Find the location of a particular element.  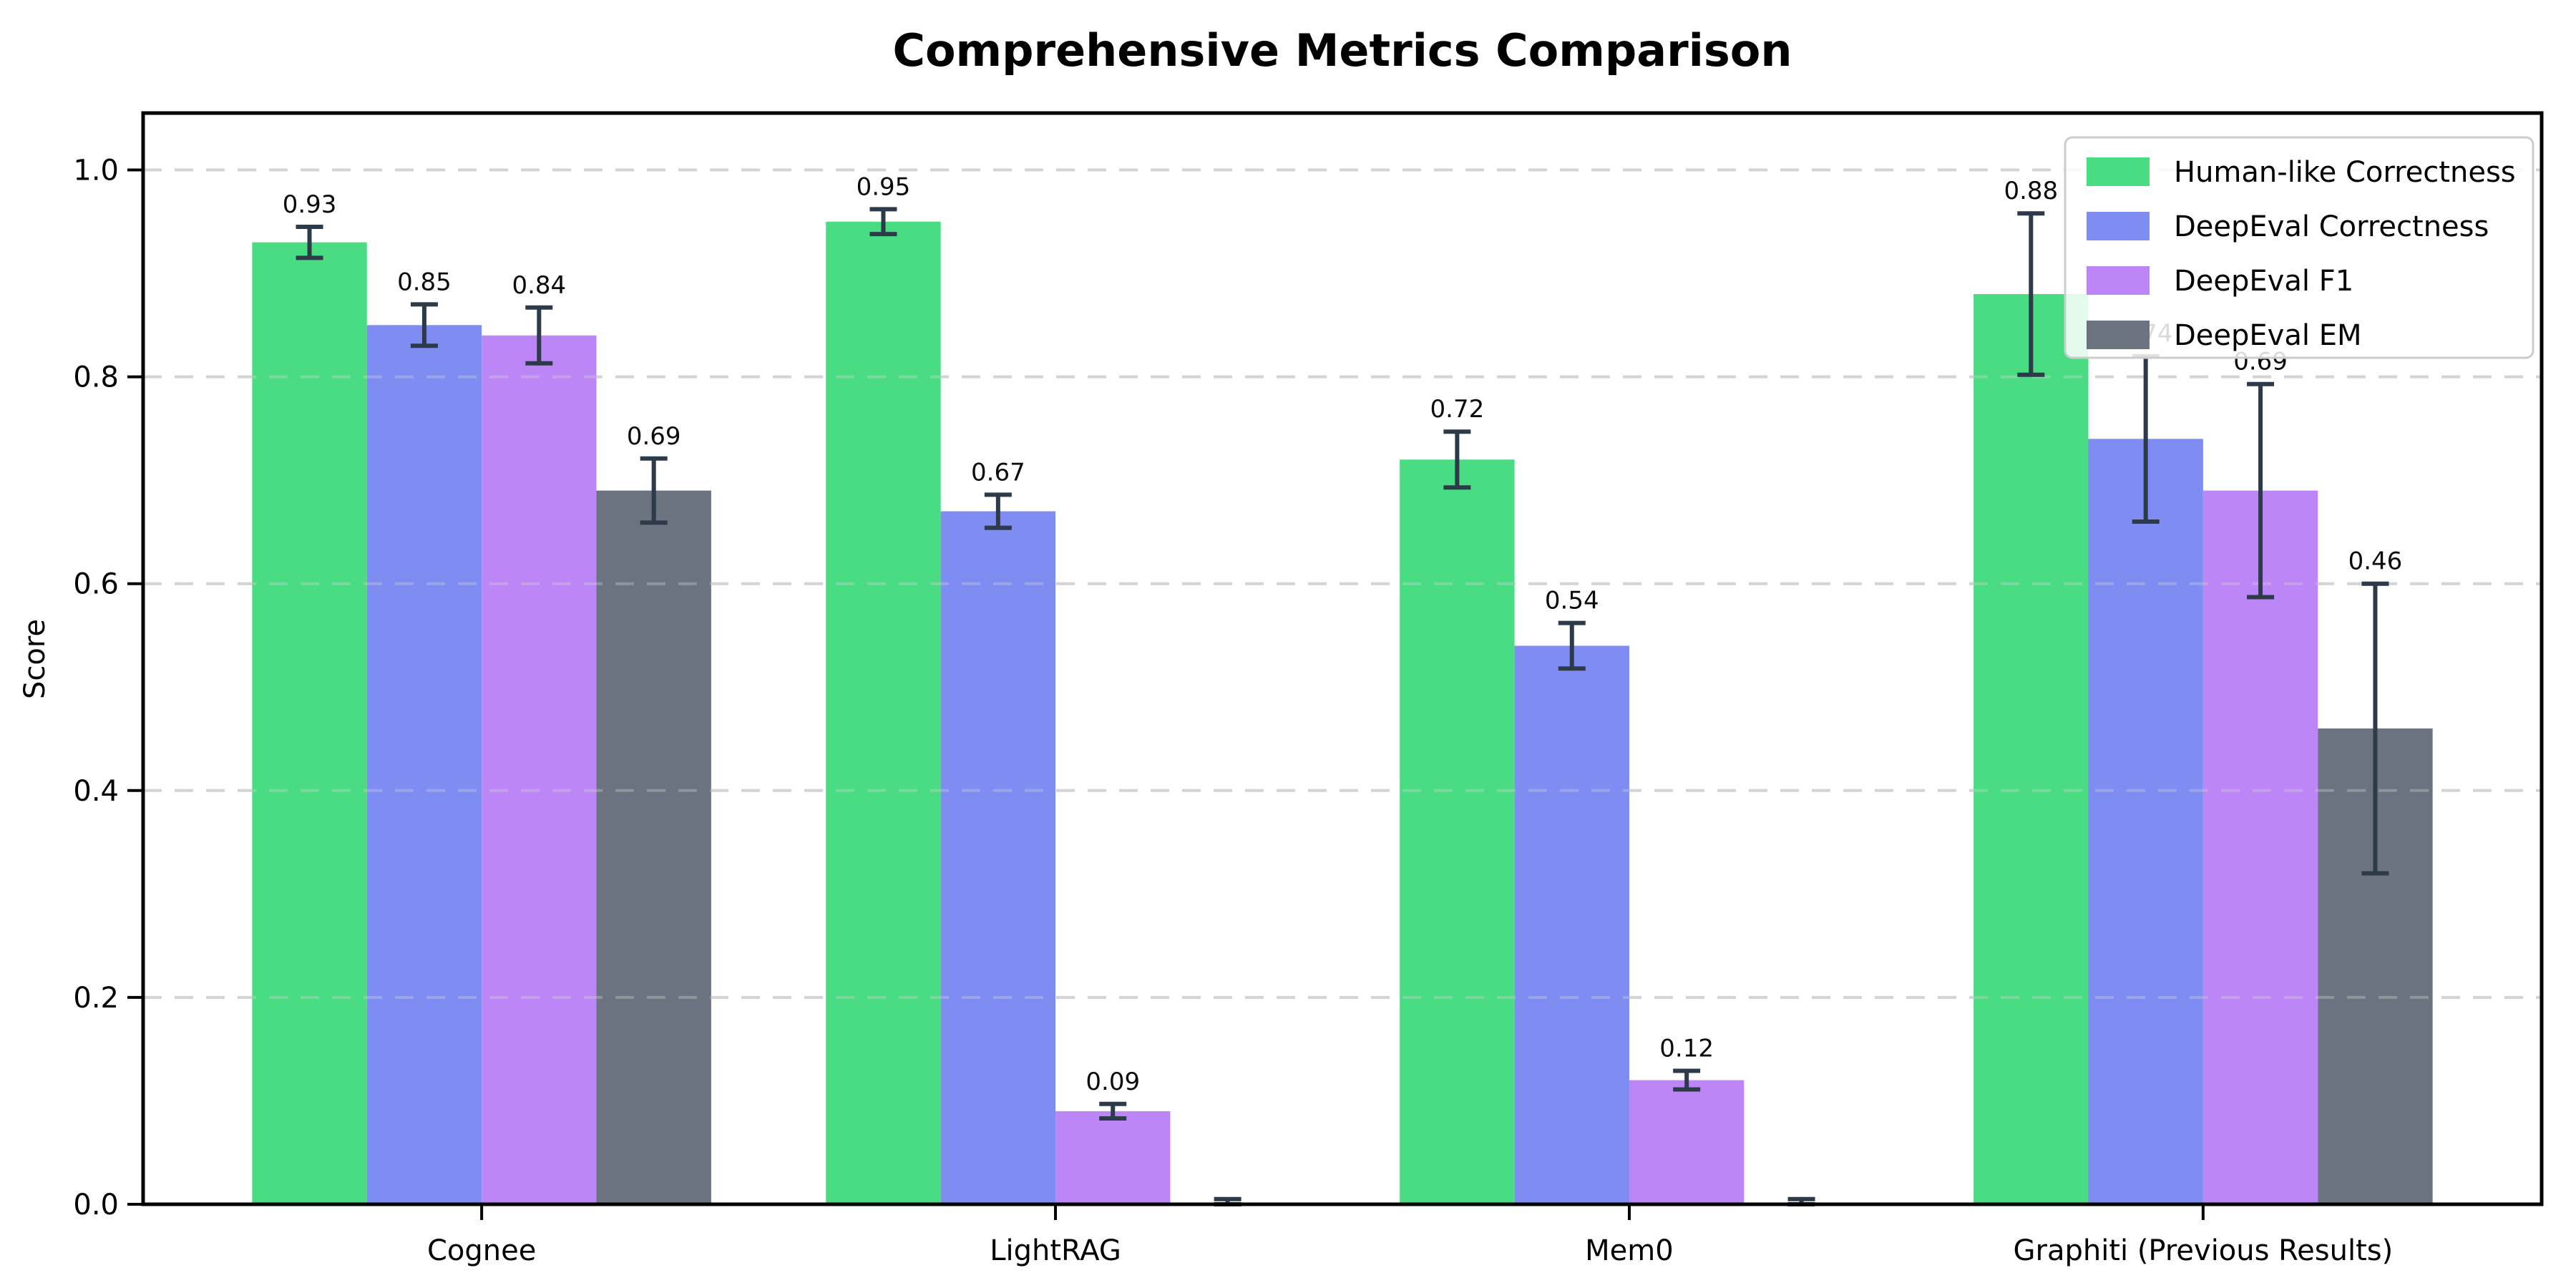

legend-label-2: DeepEval F1 is located at coordinates (2263, 281).